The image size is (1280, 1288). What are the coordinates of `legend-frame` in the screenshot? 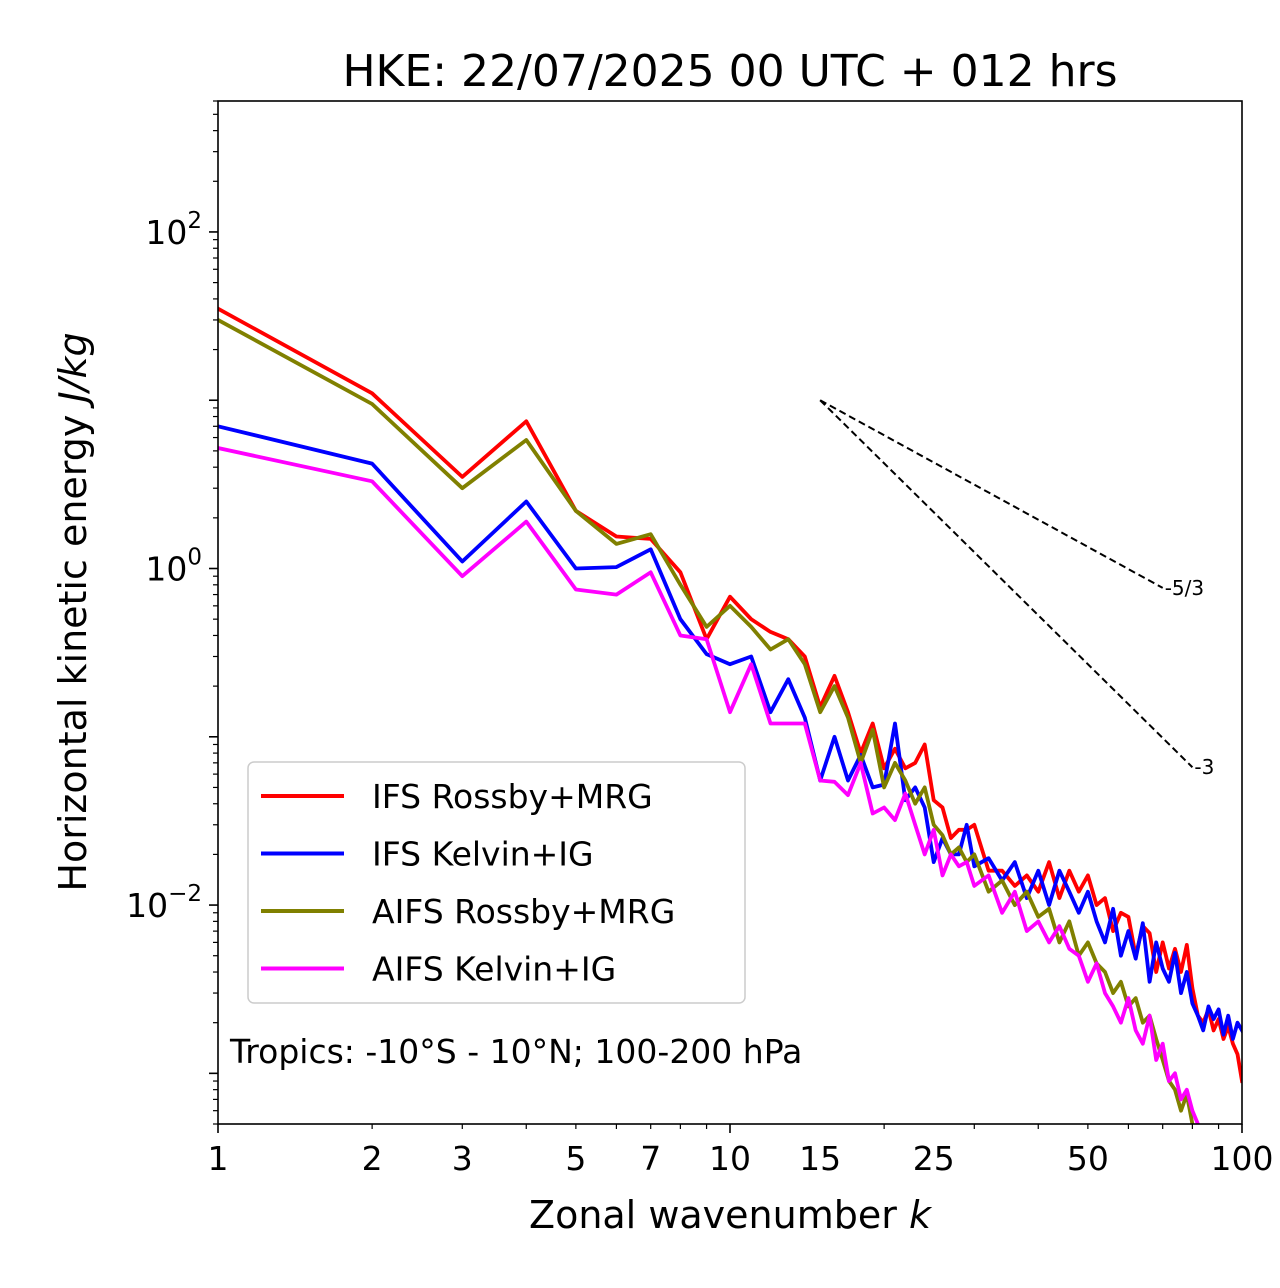 It's located at (496, 882).